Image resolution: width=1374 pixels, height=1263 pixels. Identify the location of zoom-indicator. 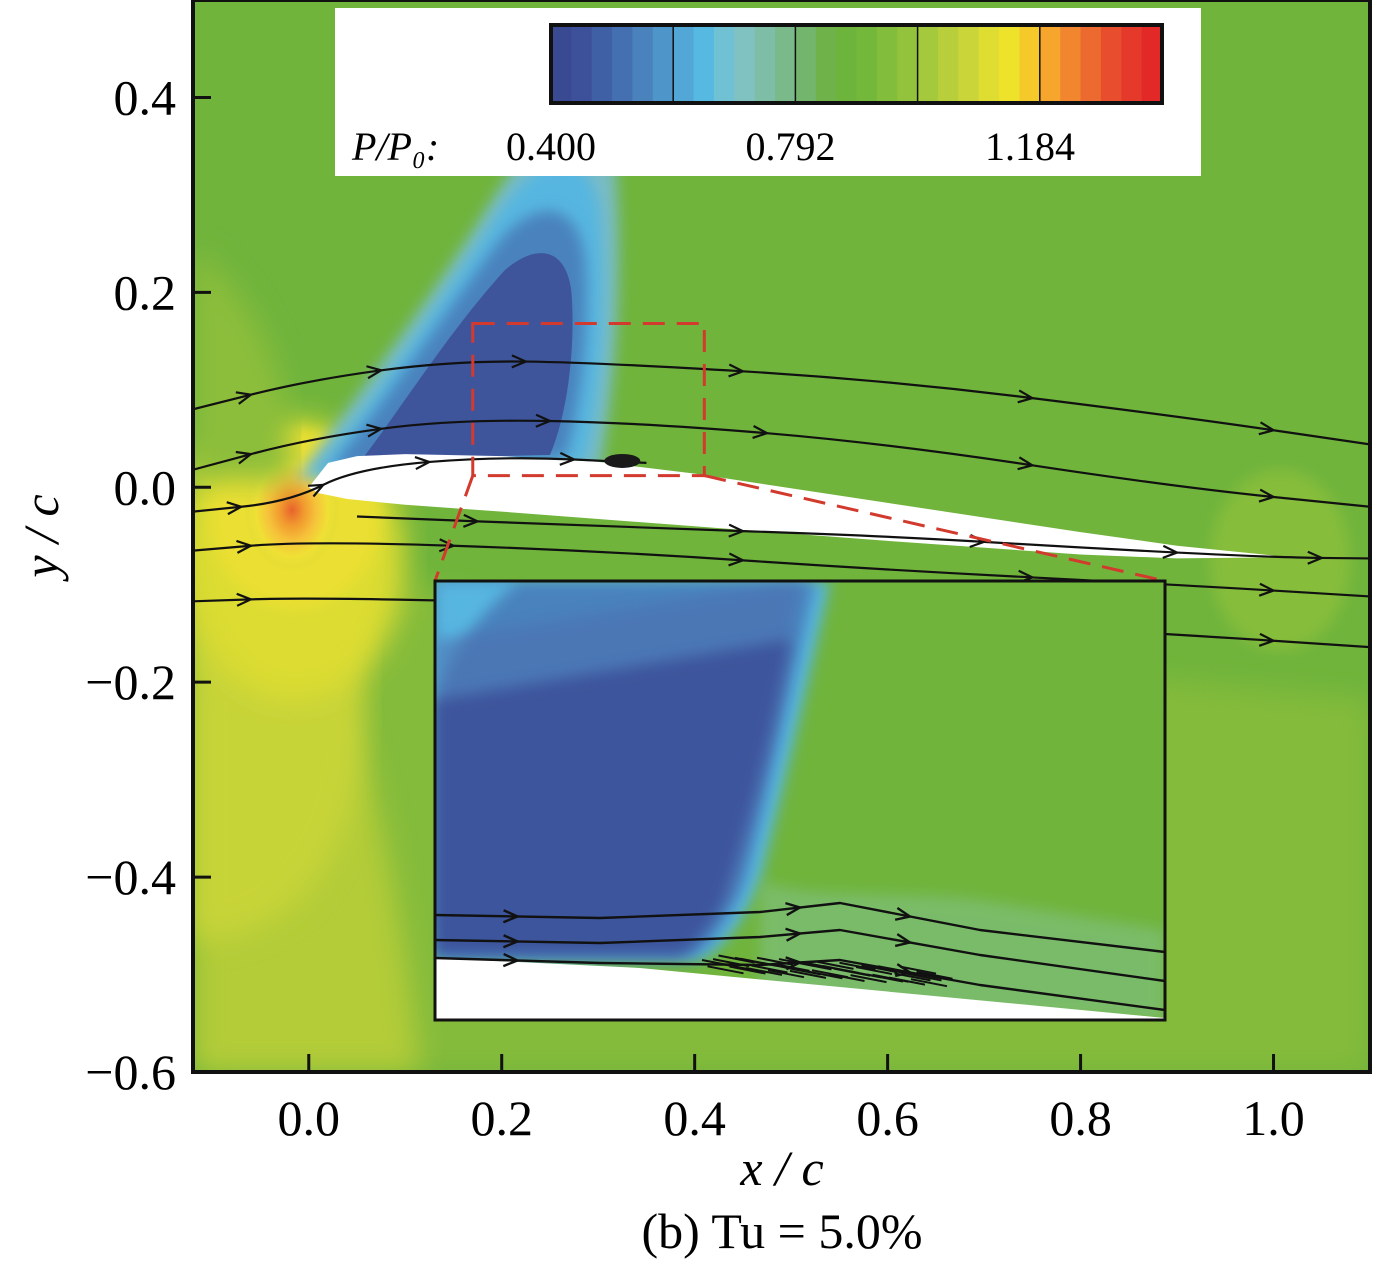
(799, 452).